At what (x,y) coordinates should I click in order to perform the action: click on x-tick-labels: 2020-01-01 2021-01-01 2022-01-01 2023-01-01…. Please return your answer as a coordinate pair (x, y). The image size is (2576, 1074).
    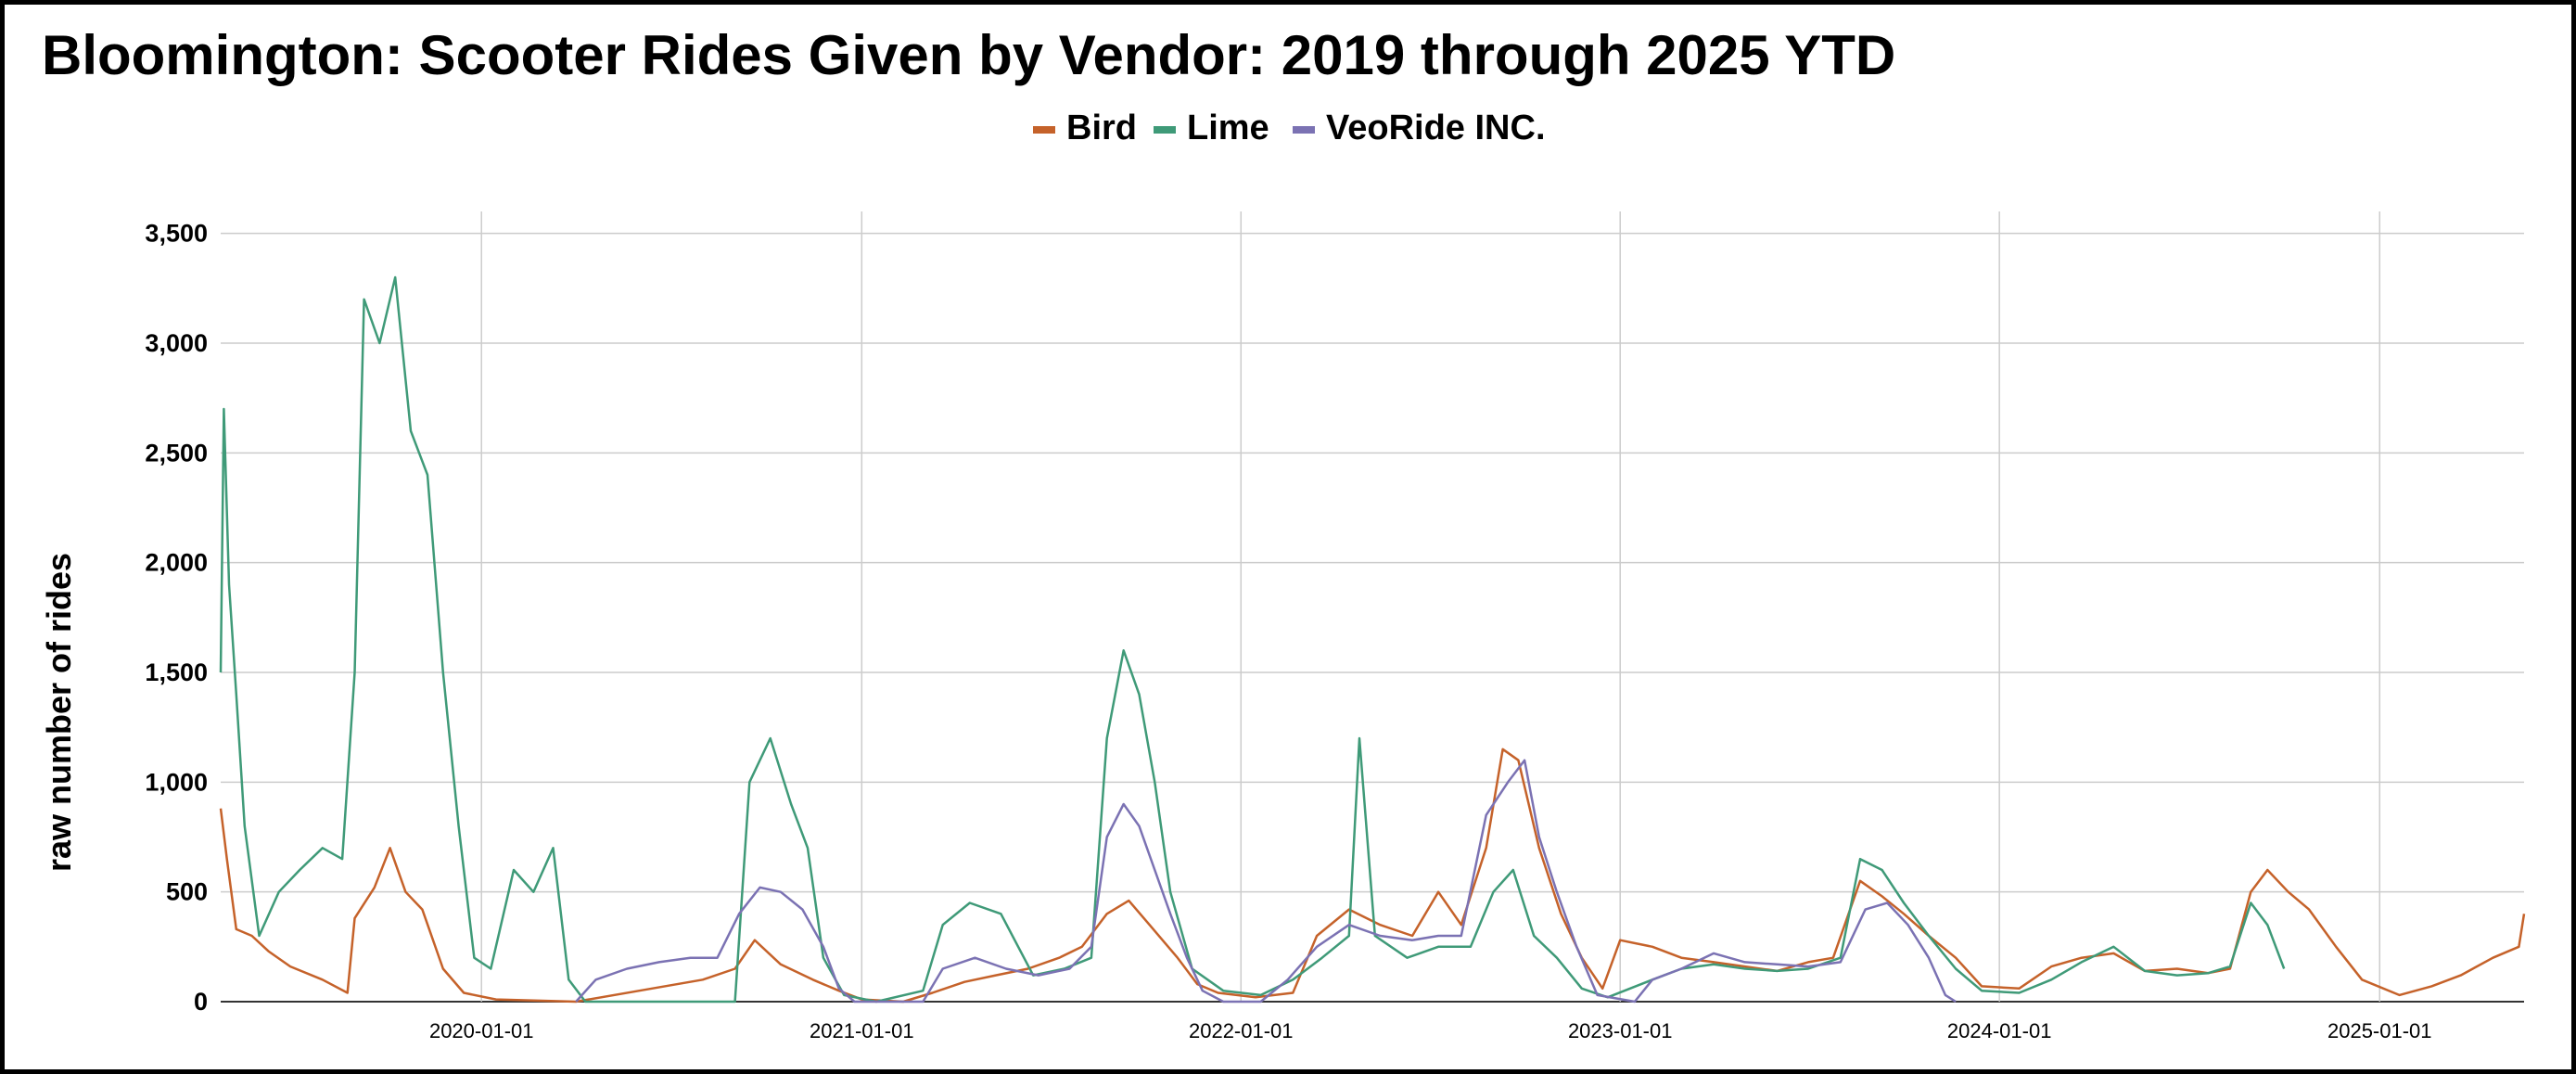
    Looking at the image, I should click on (1431, 1030).